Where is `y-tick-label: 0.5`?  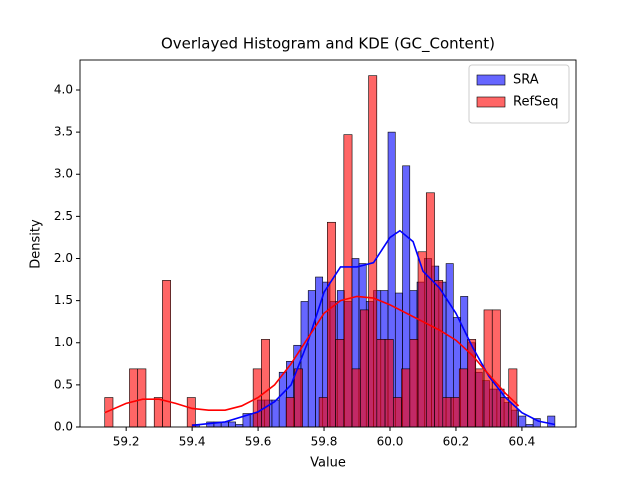 y-tick-label: 0.5 is located at coordinates (63, 384).